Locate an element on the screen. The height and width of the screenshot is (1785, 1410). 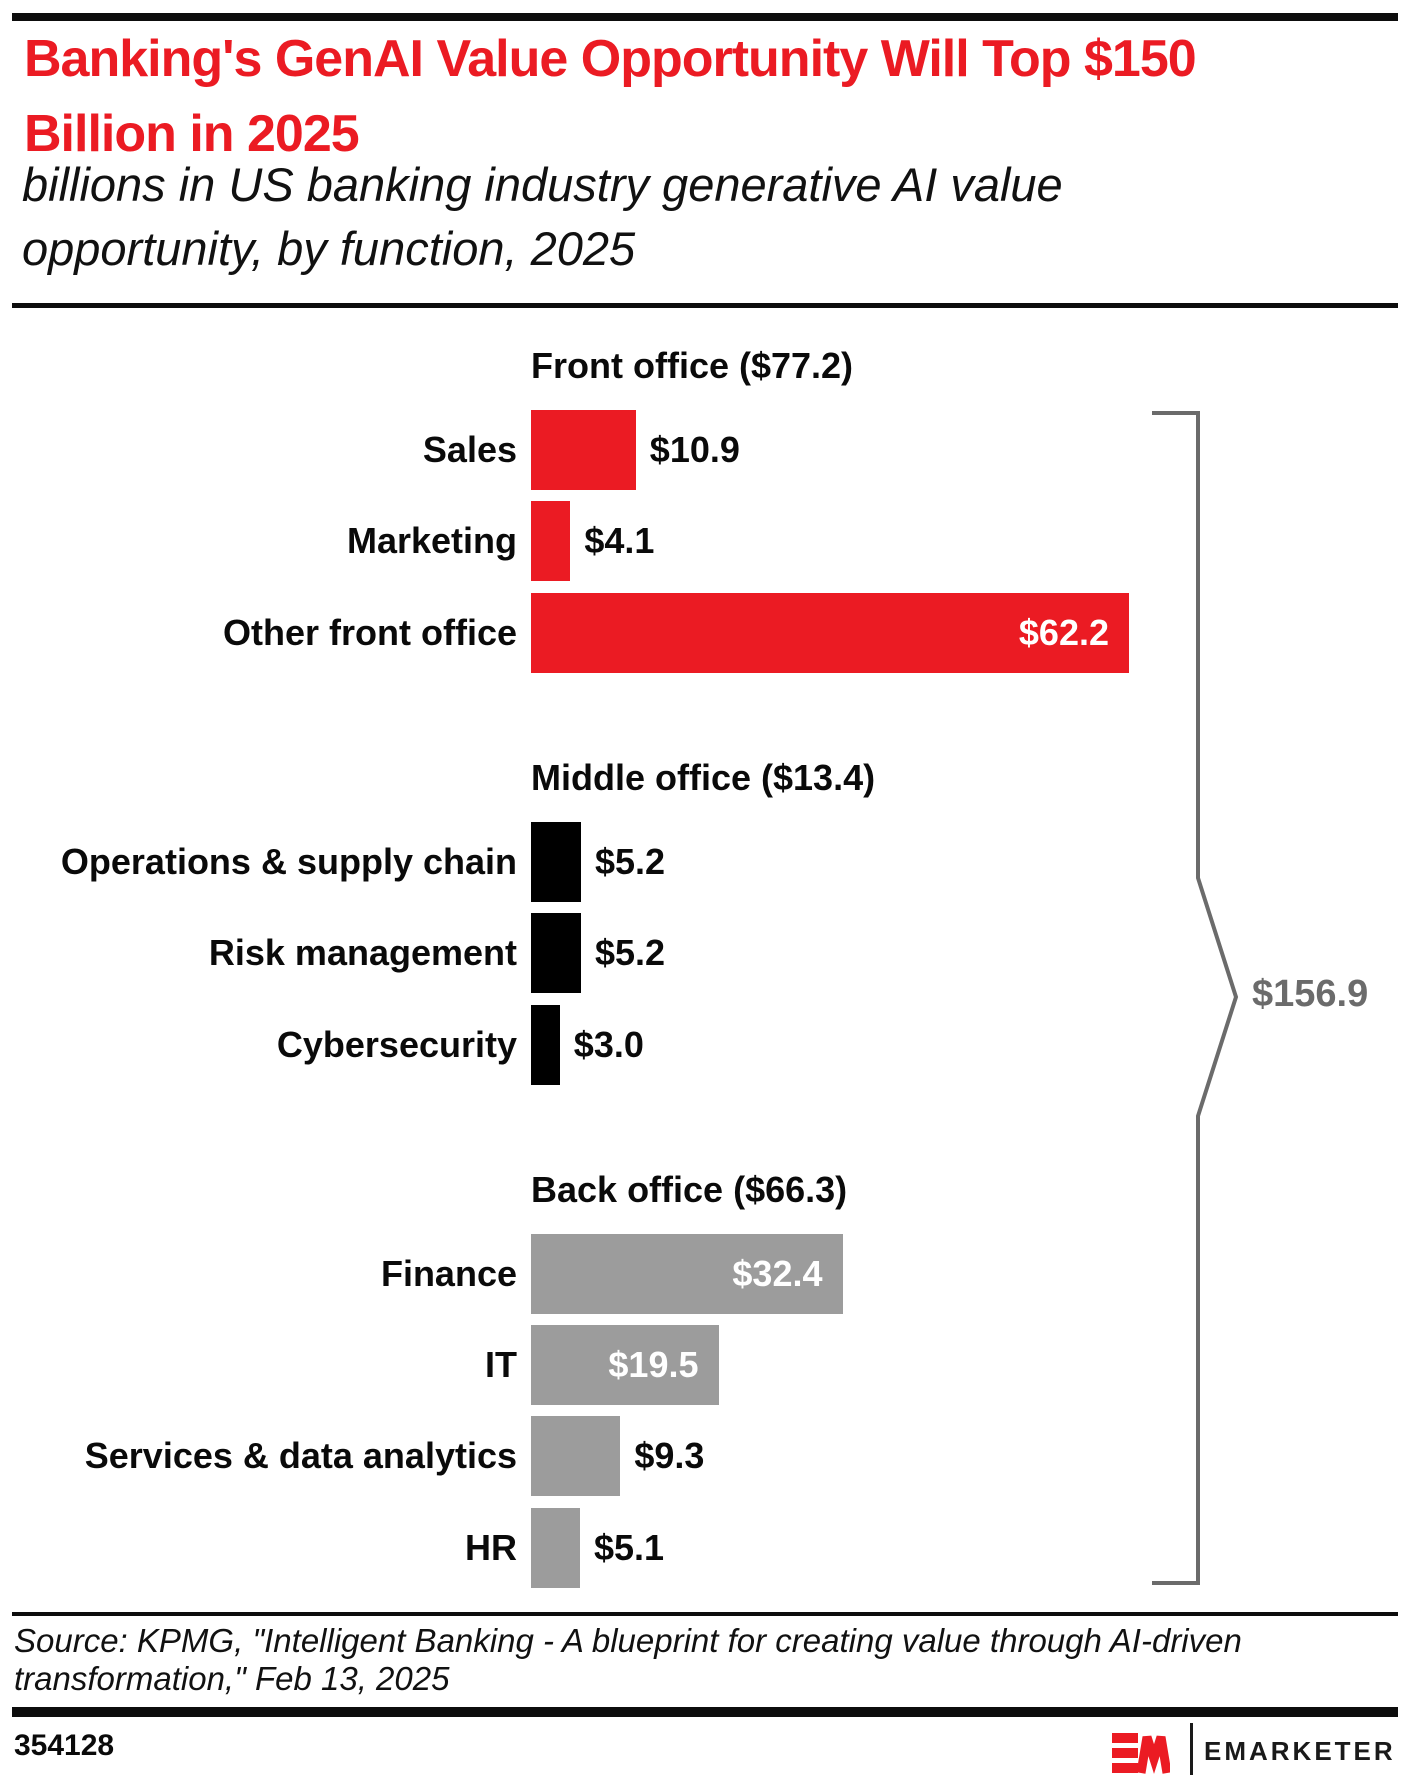
group-heading: Middle office ($13.4) is located at coordinates (703, 777).